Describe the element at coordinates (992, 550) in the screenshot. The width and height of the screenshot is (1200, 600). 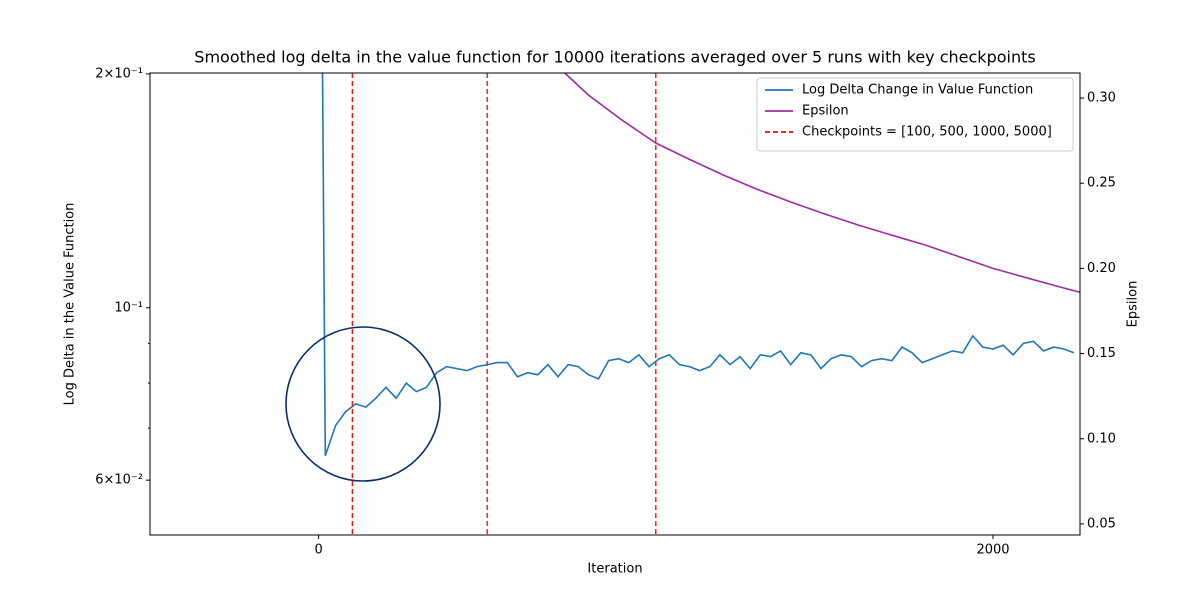
I see `x-tick-label: 2000` at that location.